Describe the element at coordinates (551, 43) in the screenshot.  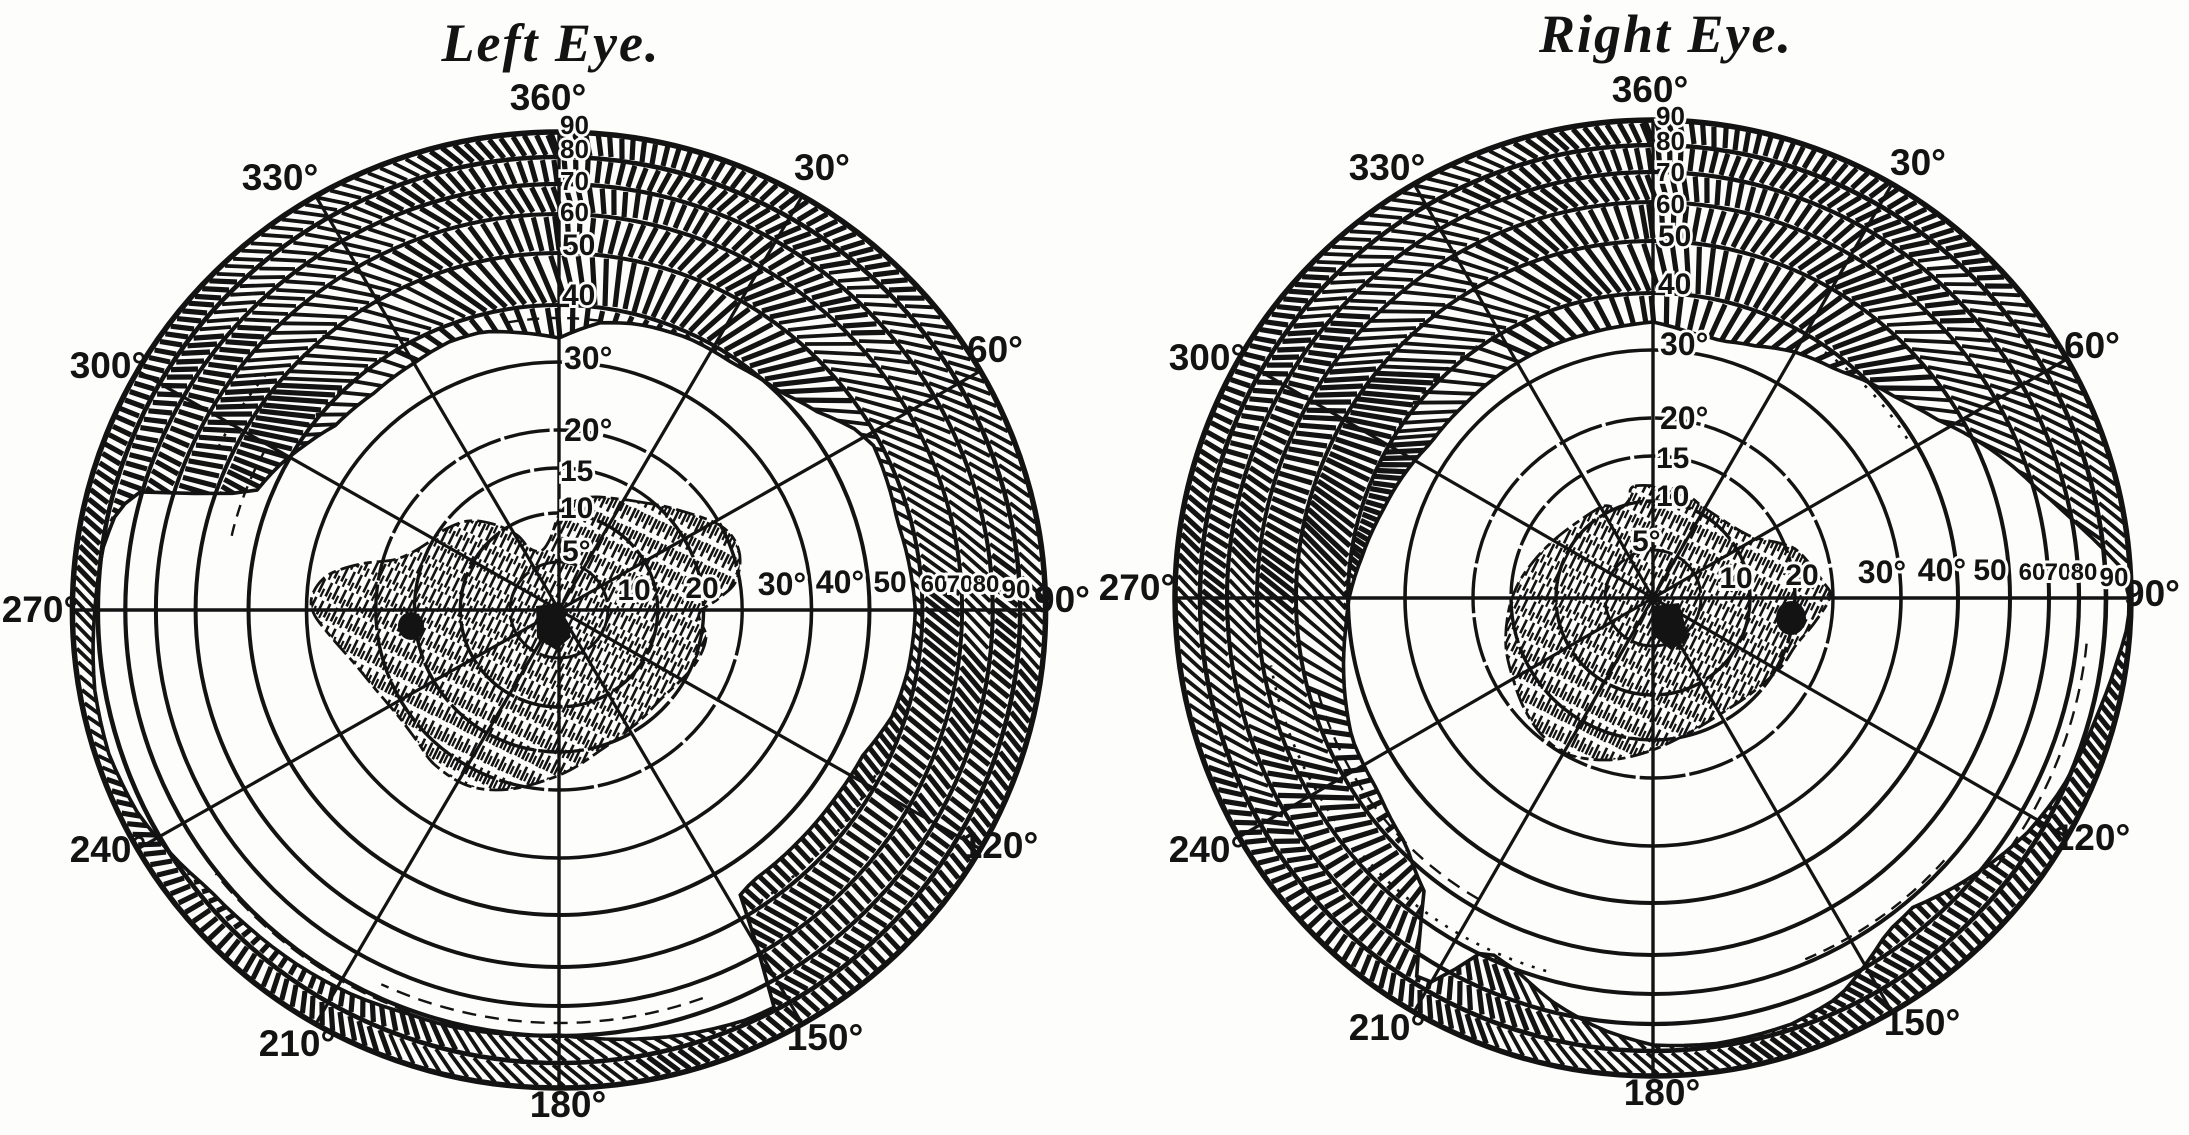
I see `svg-text: Left Eye.` at that location.